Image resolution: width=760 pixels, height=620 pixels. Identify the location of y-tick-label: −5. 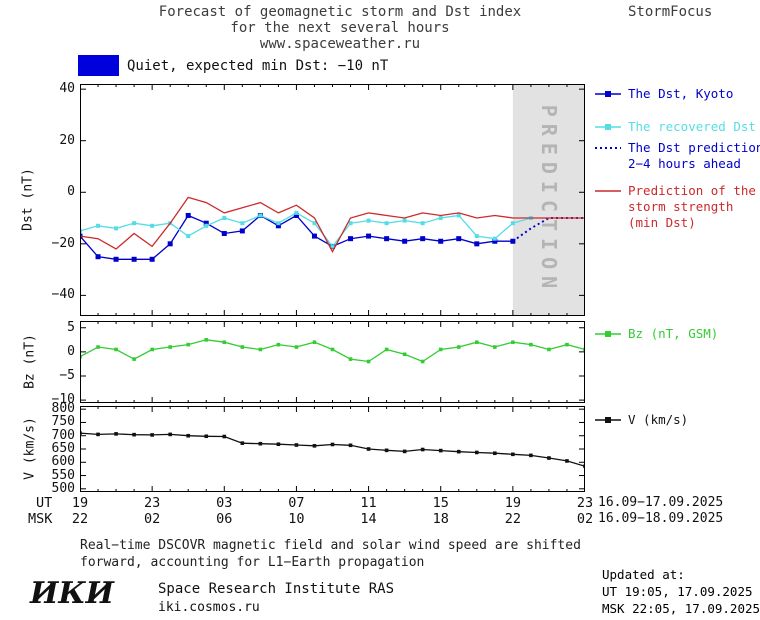
(67, 375).